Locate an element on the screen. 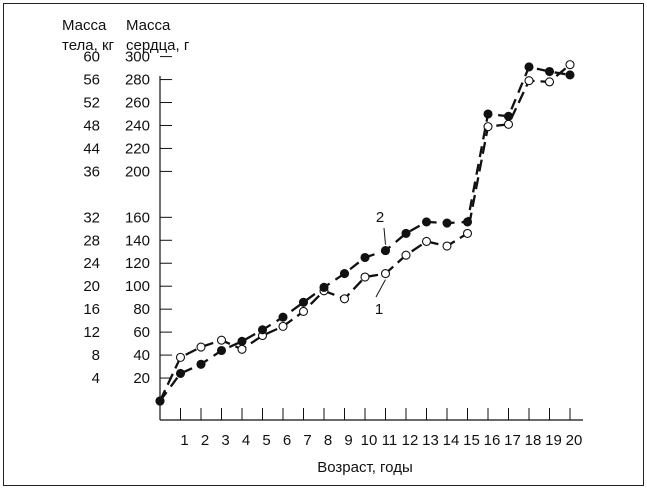  x-tick-label: 11 is located at coordinates (390, 440).